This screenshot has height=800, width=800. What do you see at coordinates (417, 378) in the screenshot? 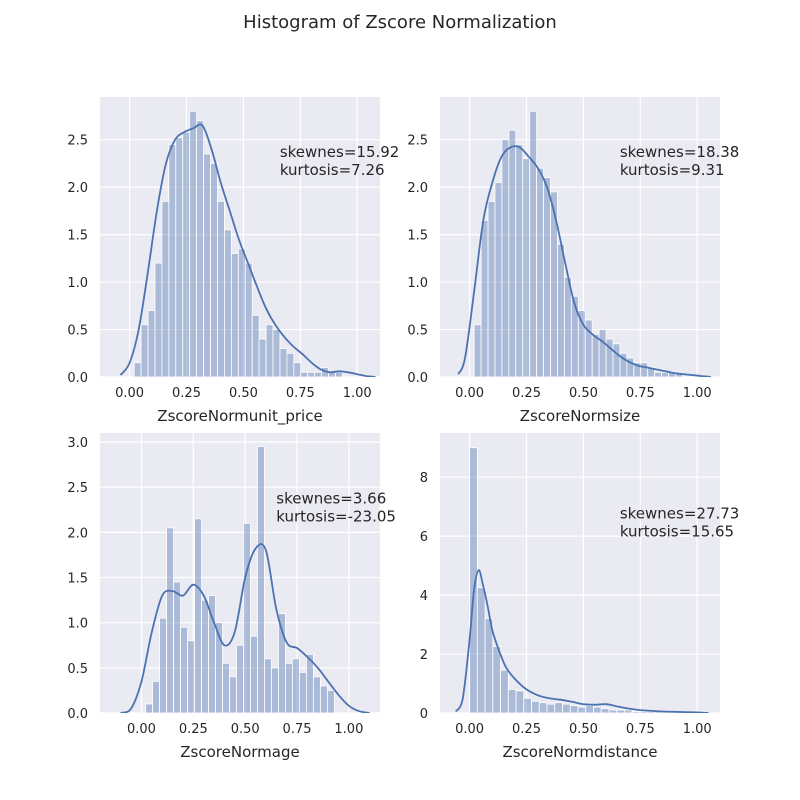
I see `y-tick-label: 0.0` at bounding box center [417, 378].